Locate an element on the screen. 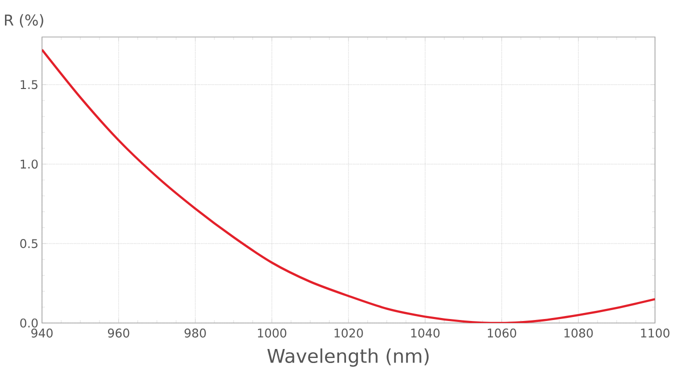 The image size is (677, 388). x-tick-label: 1080 is located at coordinates (578, 333).